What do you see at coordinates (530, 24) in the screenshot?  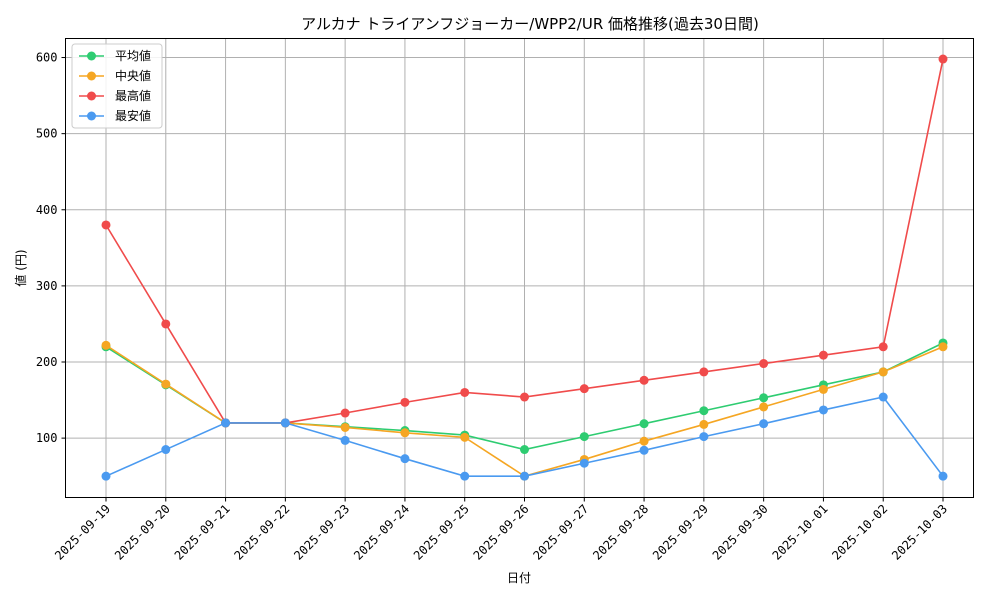 I see `chart-title: アルカナ トライアンフジョーカー/WPP2/UR 価格推移(過去30日間)` at bounding box center [530, 24].